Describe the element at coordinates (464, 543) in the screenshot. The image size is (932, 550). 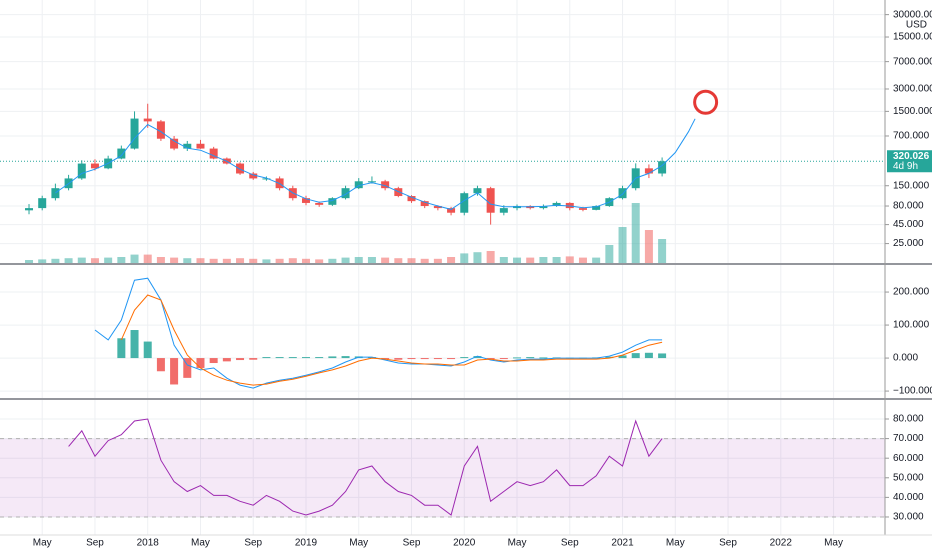
I see `x-tick-label: 2020` at that location.